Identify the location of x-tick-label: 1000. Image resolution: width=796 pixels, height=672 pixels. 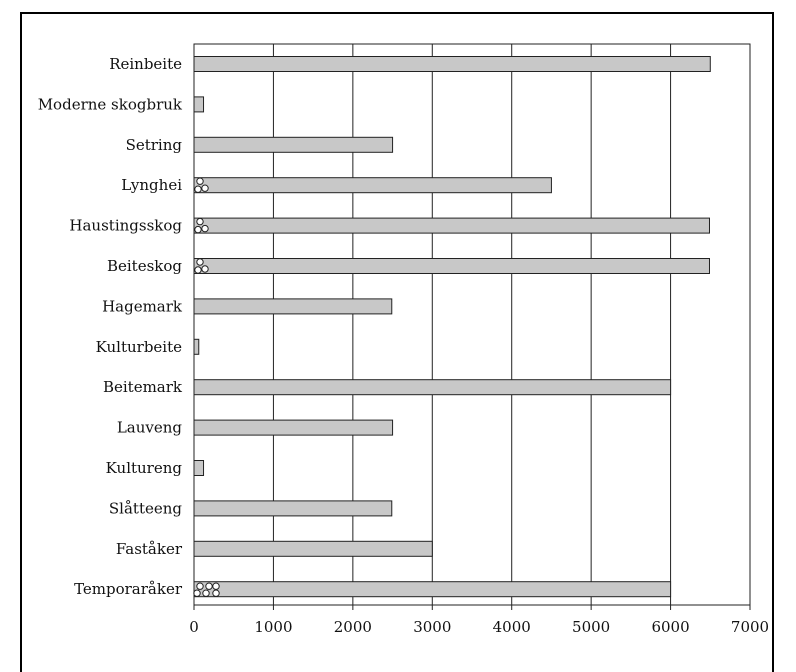
(273, 627).